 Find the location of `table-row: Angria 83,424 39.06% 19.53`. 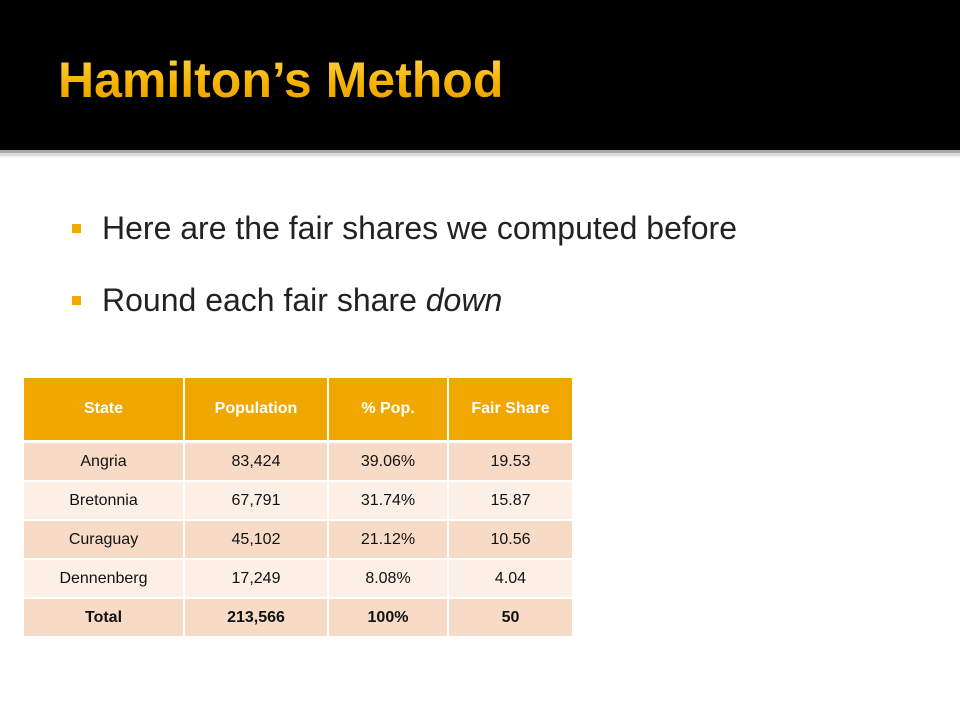

table-row: Angria 83,424 39.06% 19.53 is located at coordinates (298, 461).